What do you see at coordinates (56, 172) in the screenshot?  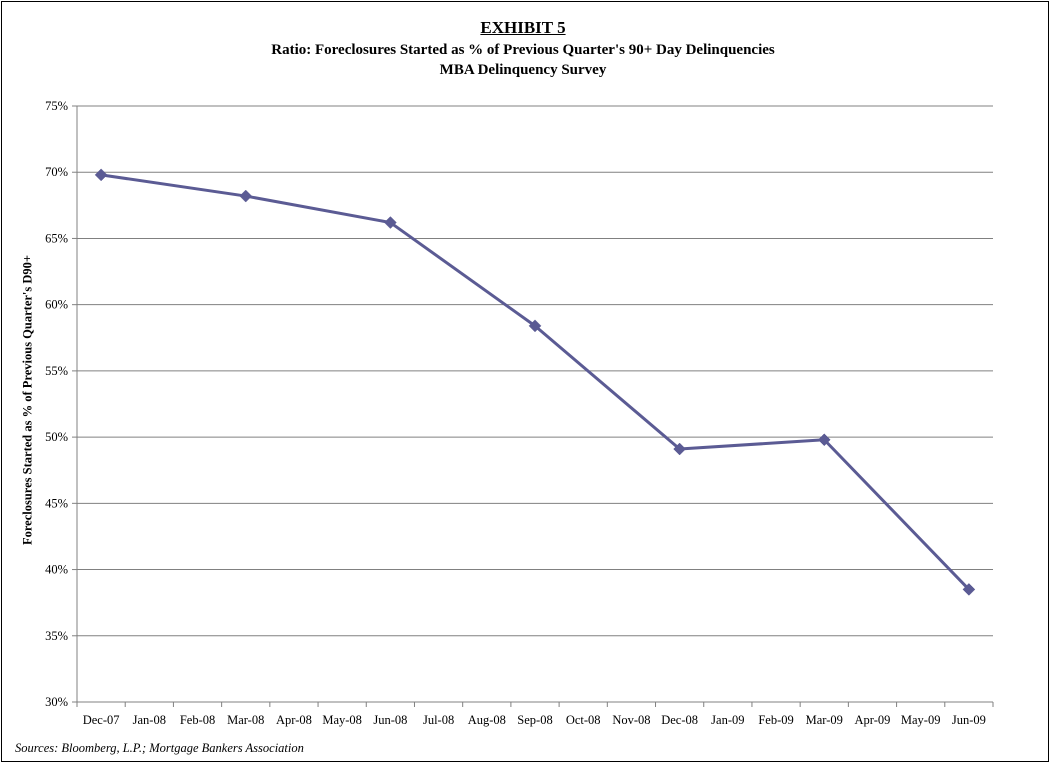 I see `y-tick-label: 70%` at bounding box center [56, 172].